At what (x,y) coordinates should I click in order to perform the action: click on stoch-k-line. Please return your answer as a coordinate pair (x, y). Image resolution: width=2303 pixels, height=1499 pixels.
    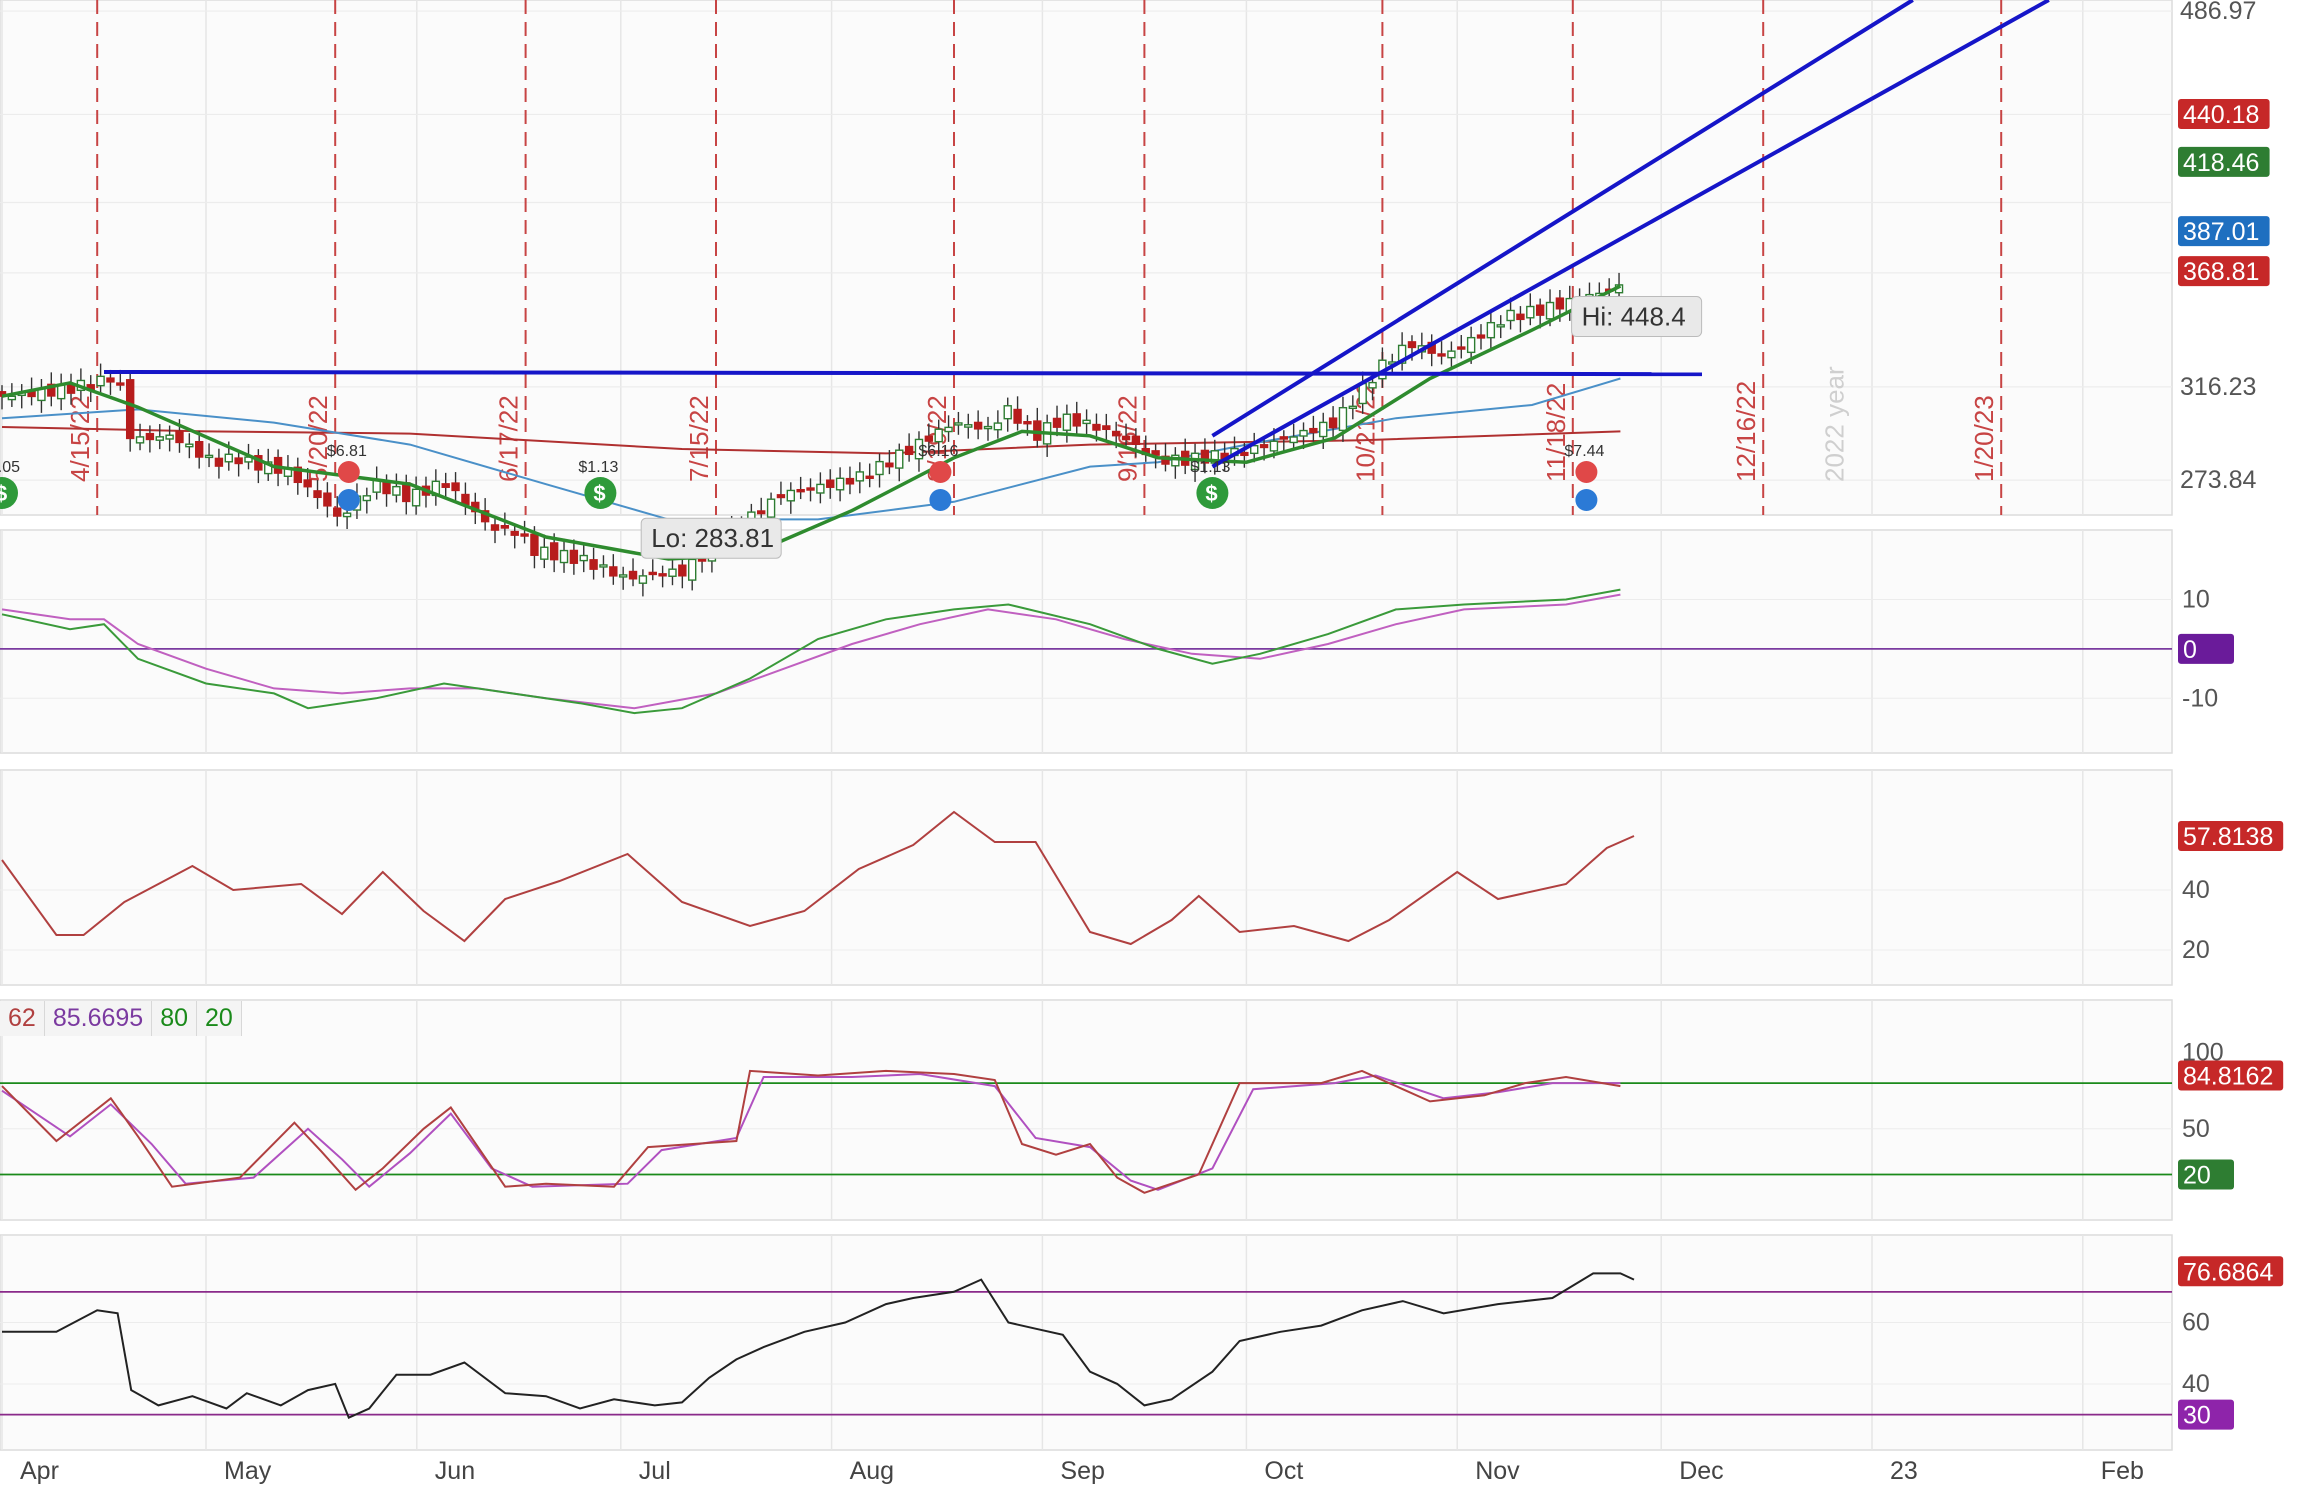
    Looking at the image, I should click on (811, 1131).